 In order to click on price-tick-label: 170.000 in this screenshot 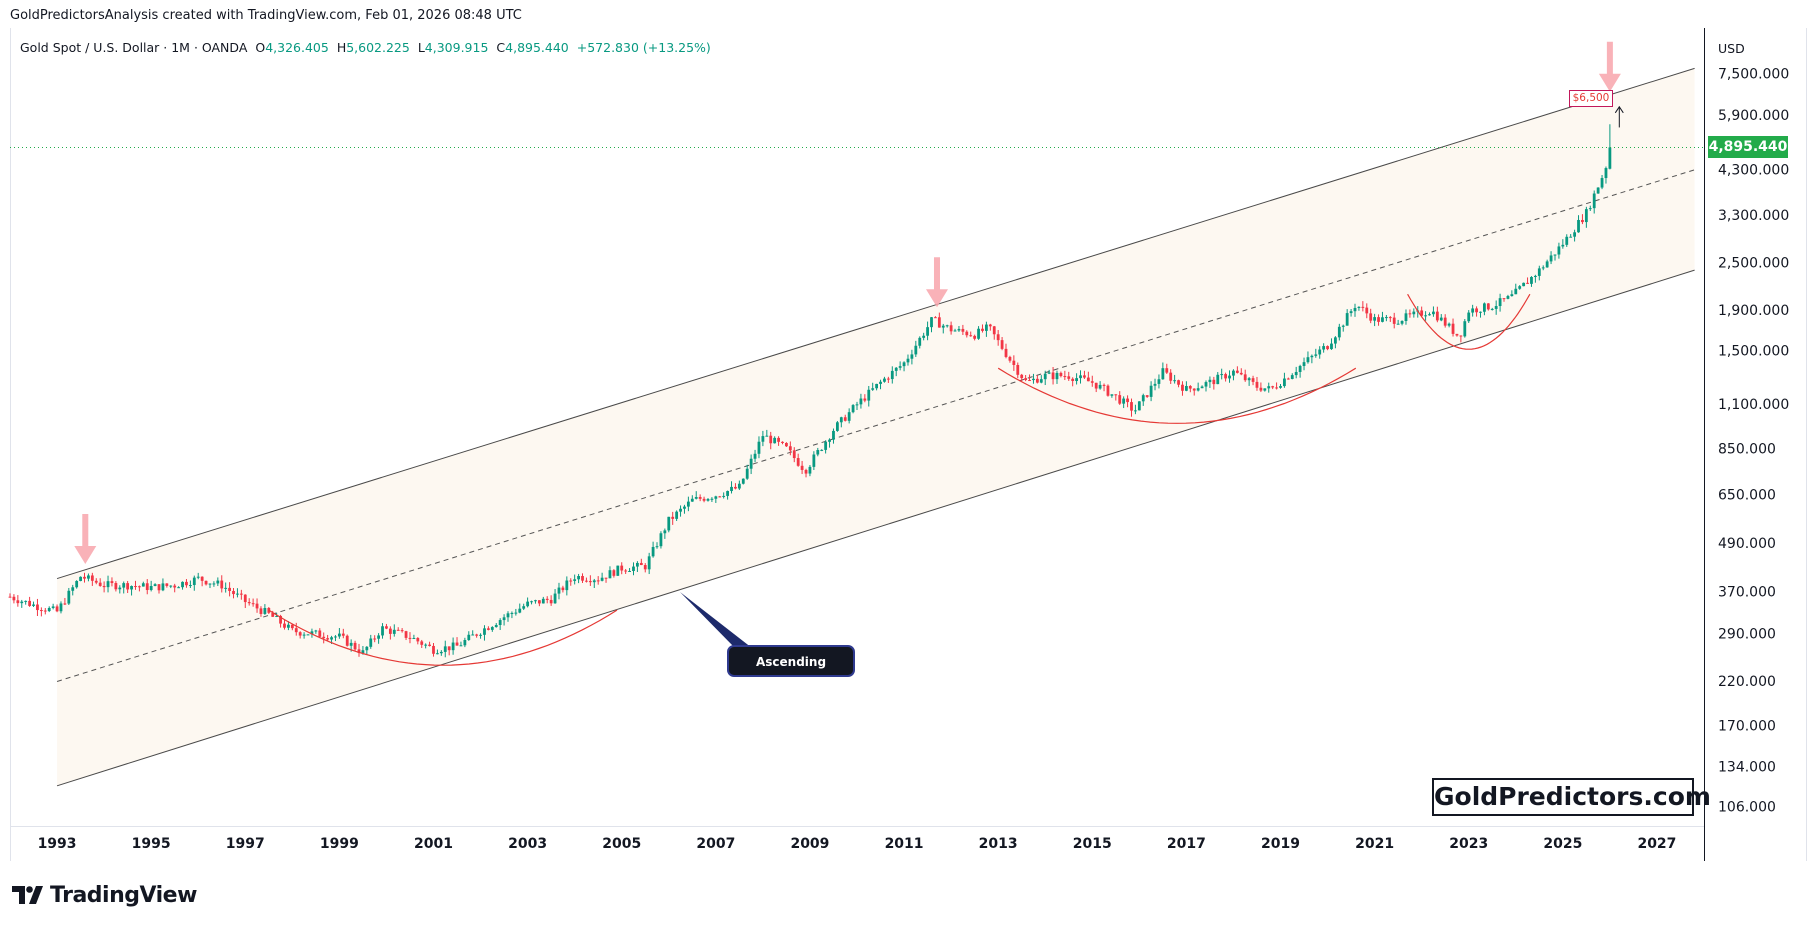, I will do `click(1747, 726)`.